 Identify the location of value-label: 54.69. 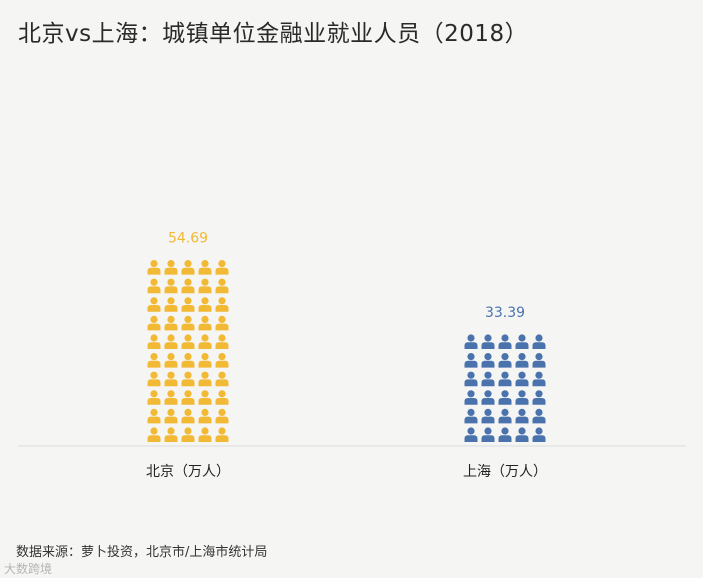
(188, 239).